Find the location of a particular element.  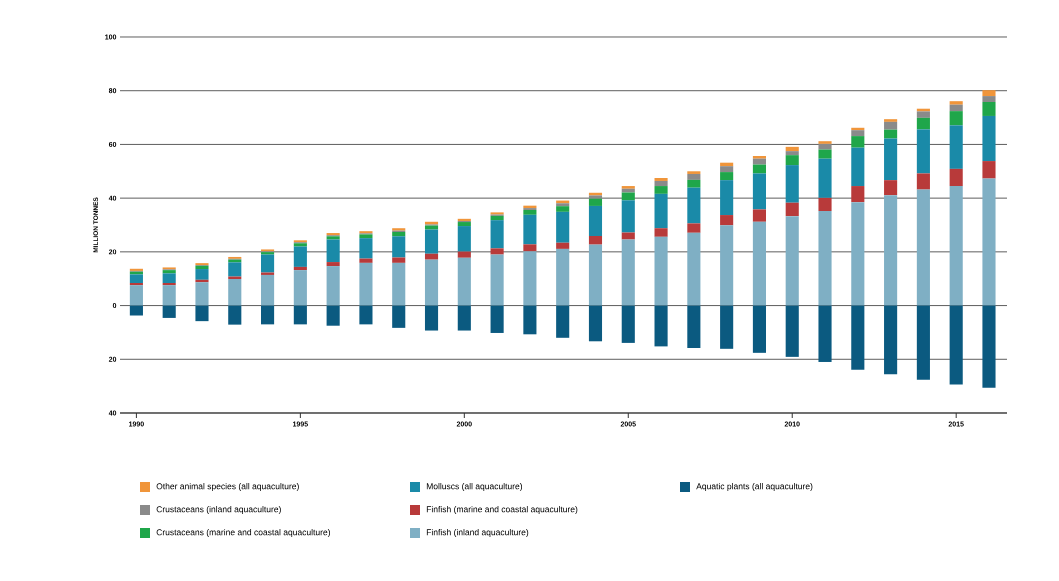

legend-label: Finfish (inland aquaculture) is located at coordinates (477, 533).